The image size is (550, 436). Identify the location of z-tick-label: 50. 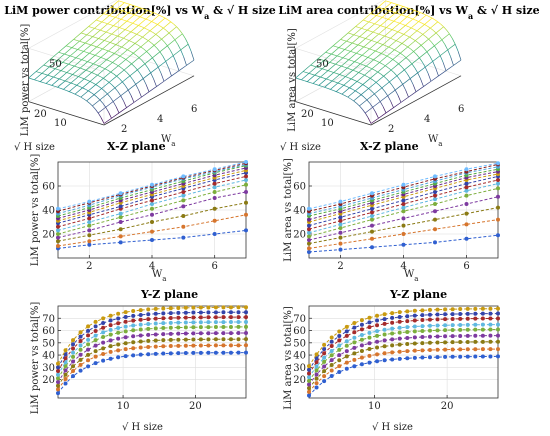
(55, 64).